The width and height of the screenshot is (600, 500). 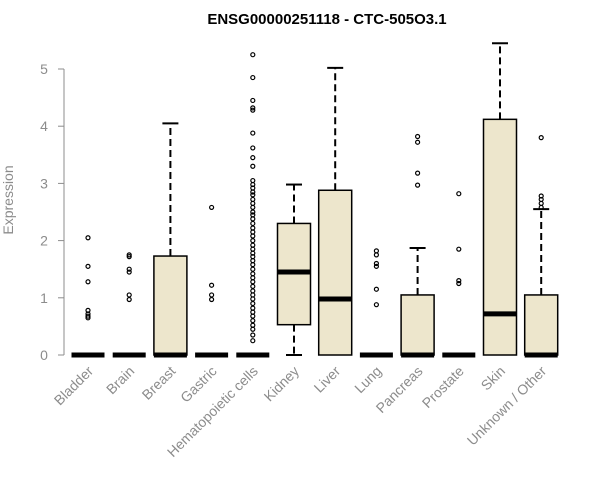 I want to click on x-tick-label: Skin, so click(x=493, y=378).